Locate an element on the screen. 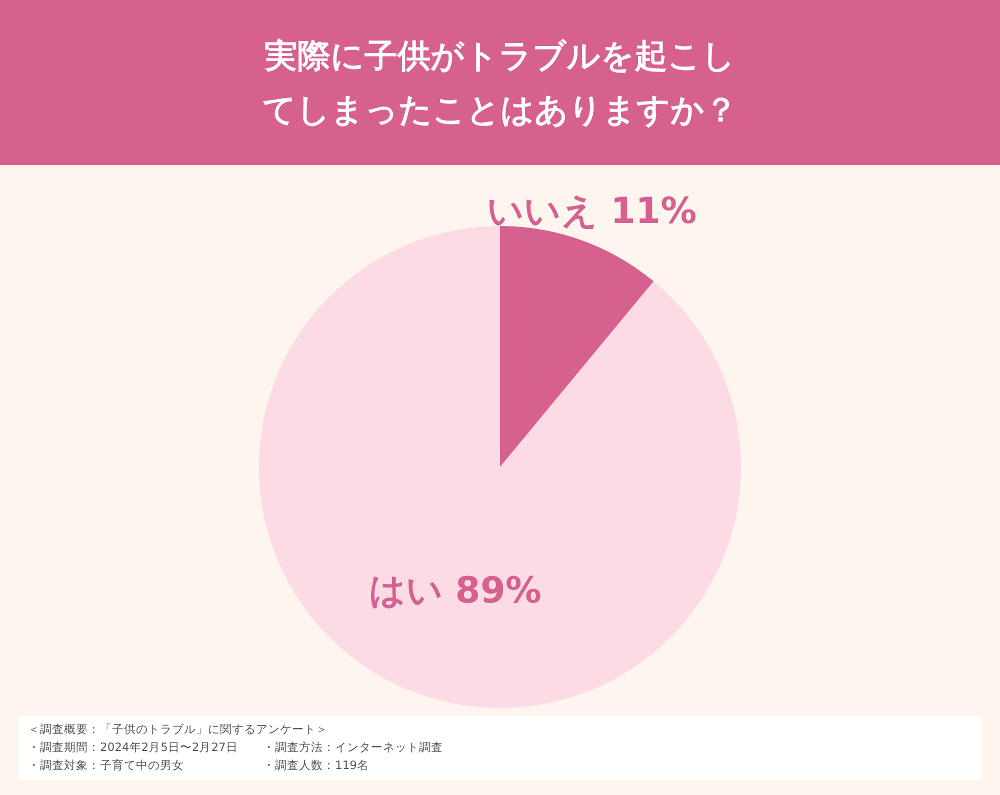  text: ・調査対象：子育て中の男女 is located at coordinates (106, 765).